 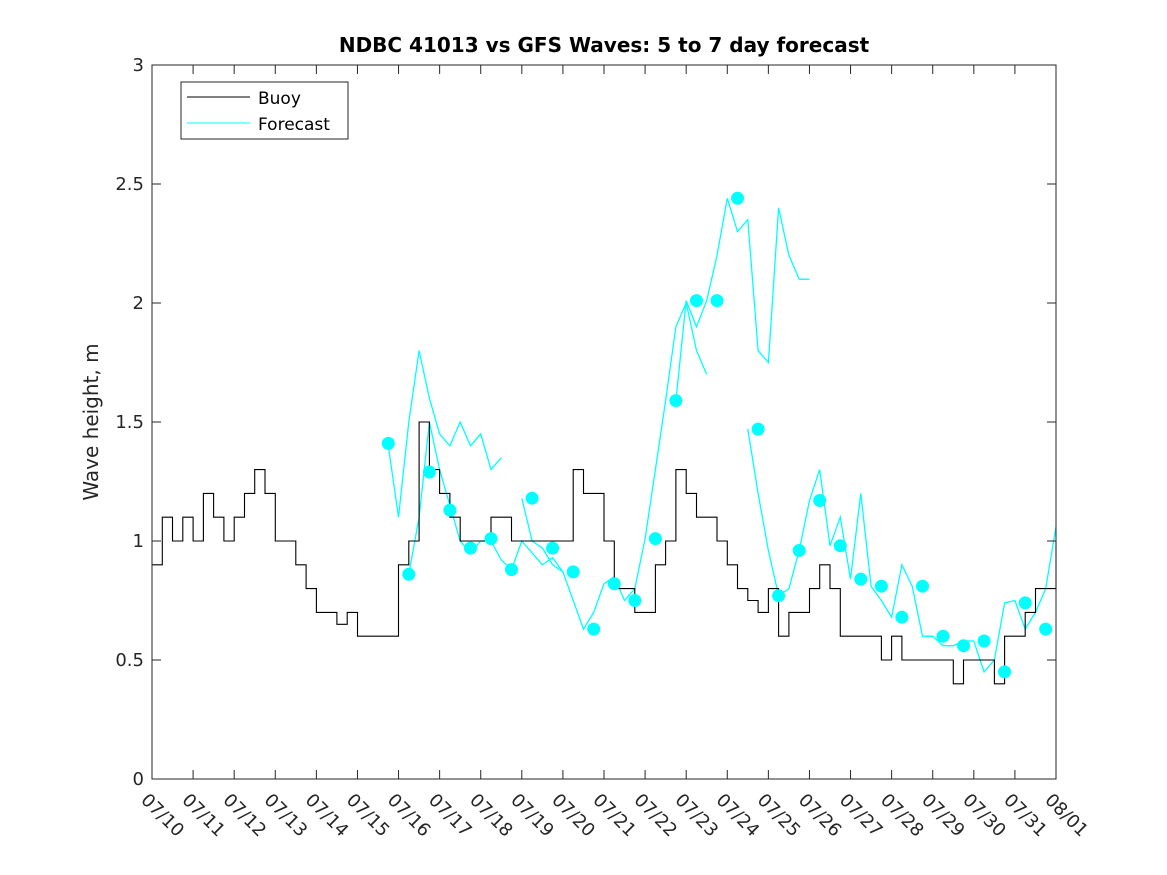 I want to click on y-tick-label: 0, so click(x=138, y=779).